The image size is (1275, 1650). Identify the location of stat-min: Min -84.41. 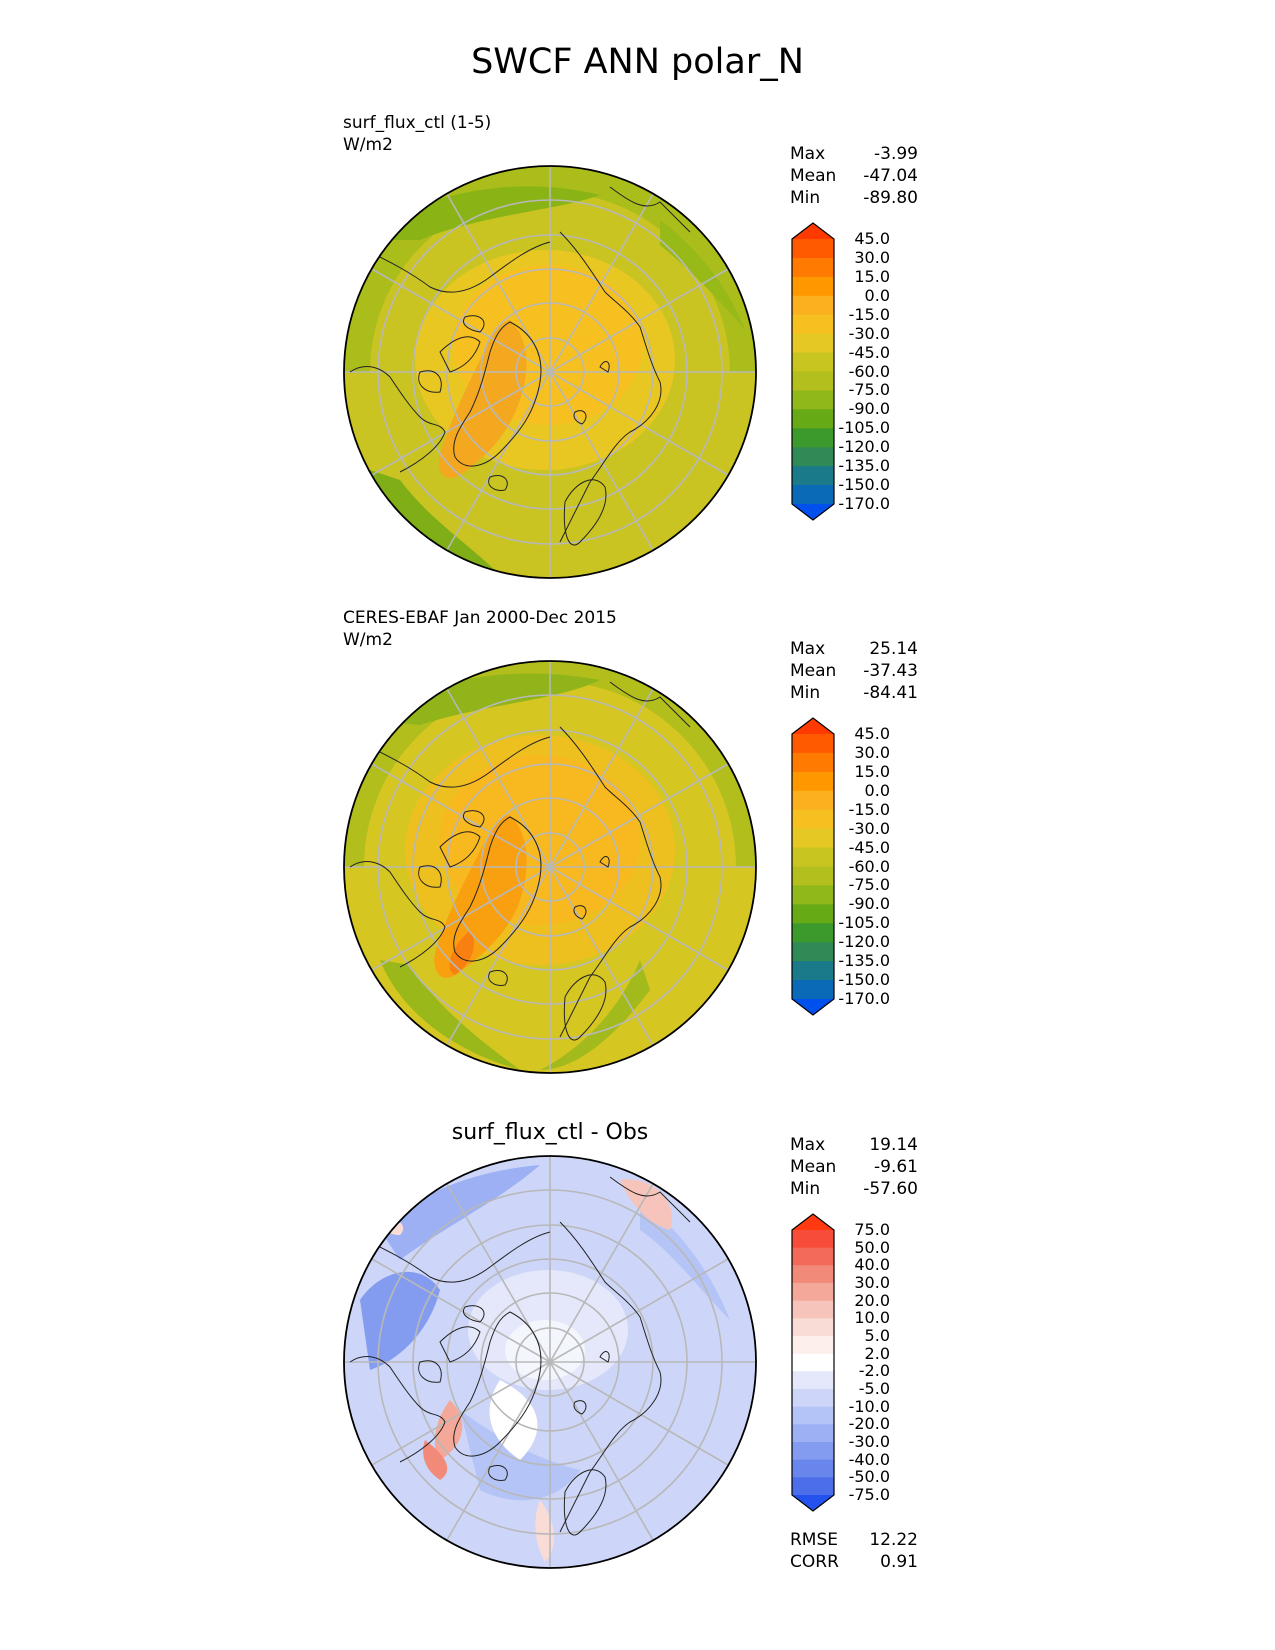
(854, 693).